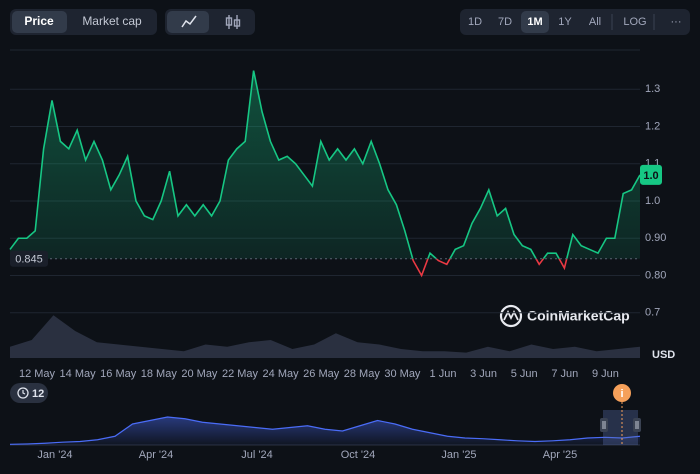 This screenshot has width=700, height=474. What do you see at coordinates (362, 374) in the screenshot?
I see `x-tick-label: 28 May` at bounding box center [362, 374].